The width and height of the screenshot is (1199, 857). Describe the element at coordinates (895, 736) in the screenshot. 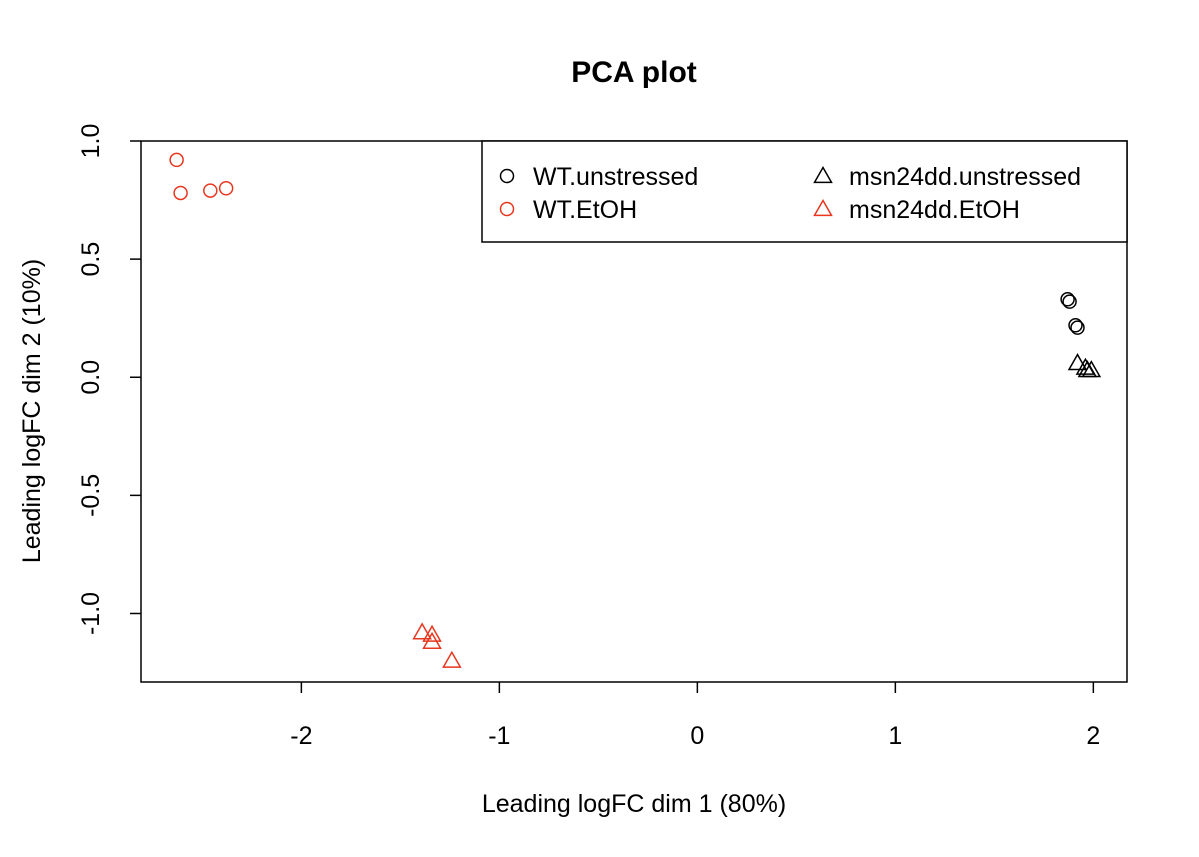

I see `x-tick-label: 1` at that location.